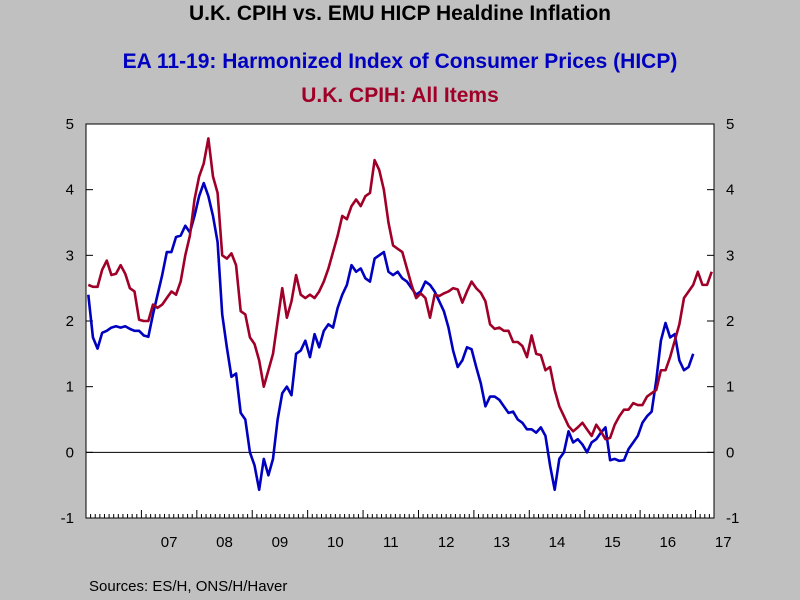 This screenshot has height=600, width=800. Describe the element at coordinates (730, 255) in the screenshot. I see `y-tick-label-right: 3` at that location.